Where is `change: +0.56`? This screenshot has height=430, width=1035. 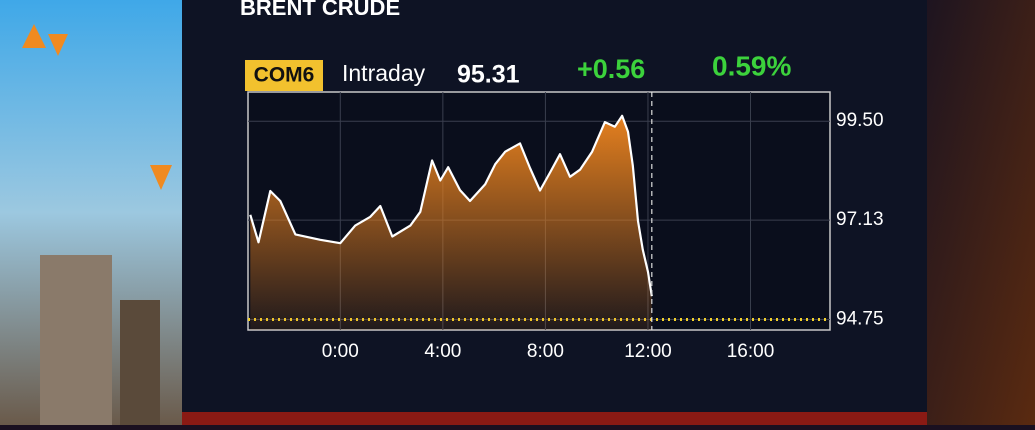 change: +0.56 is located at coordinates (611, 69).